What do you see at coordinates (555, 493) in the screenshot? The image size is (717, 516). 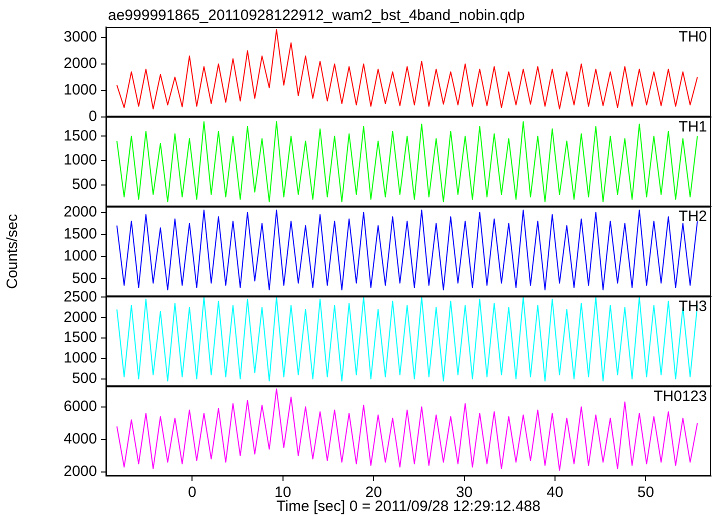 I see `x-tick-label: 40` at bounding box center [555, 493].